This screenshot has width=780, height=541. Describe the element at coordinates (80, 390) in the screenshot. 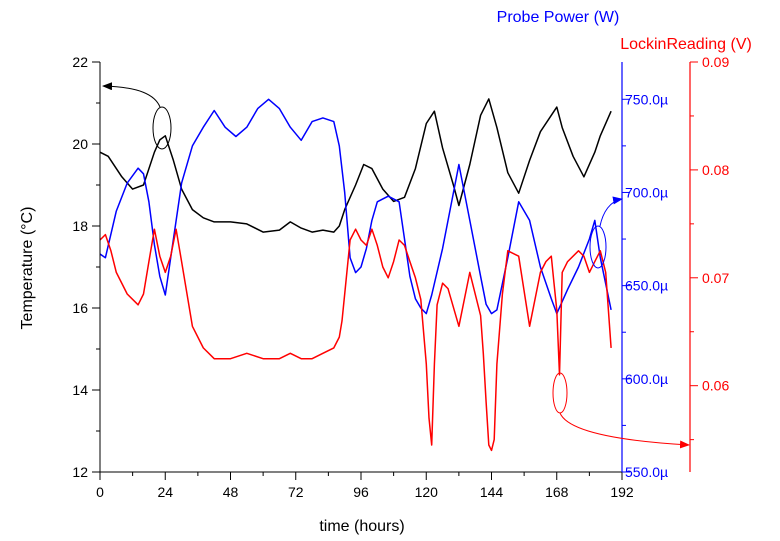

I see `temperature-tick-label: 14` at that location.